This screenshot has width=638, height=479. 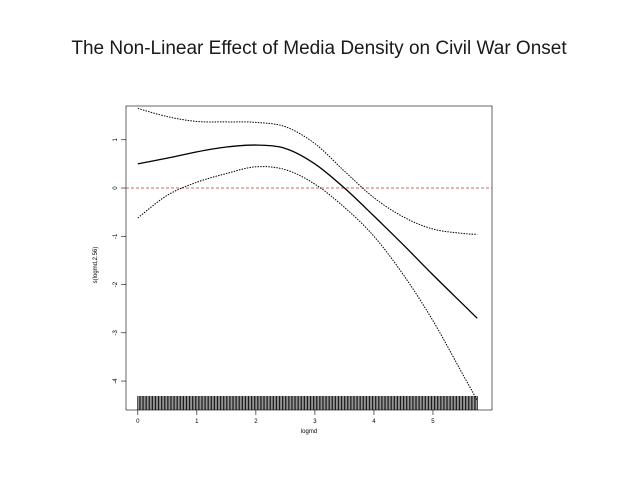 What do you see at coordinates (307, 171) in the screenshot?
I see `series-line-upper` at bounding box center [307, 171].